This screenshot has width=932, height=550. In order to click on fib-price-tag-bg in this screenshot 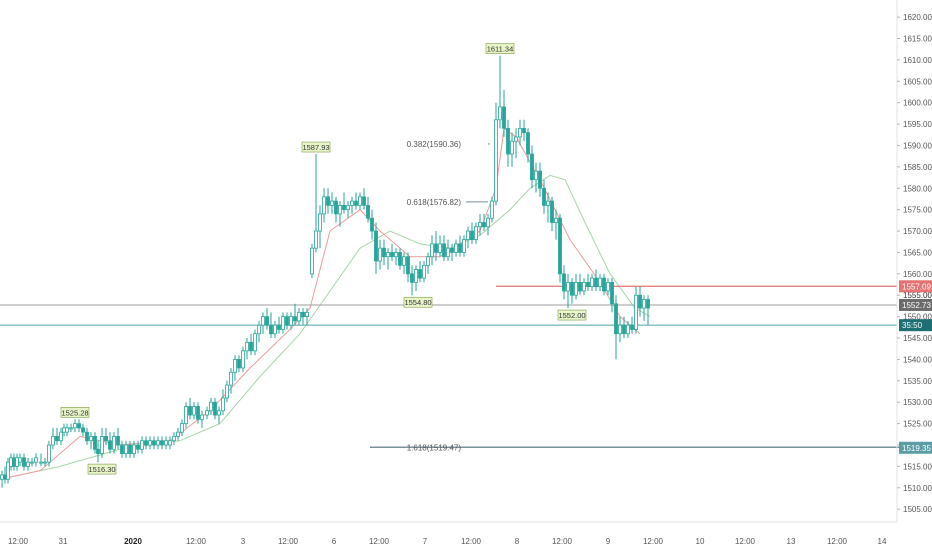, I will do `click(915, 447)`.